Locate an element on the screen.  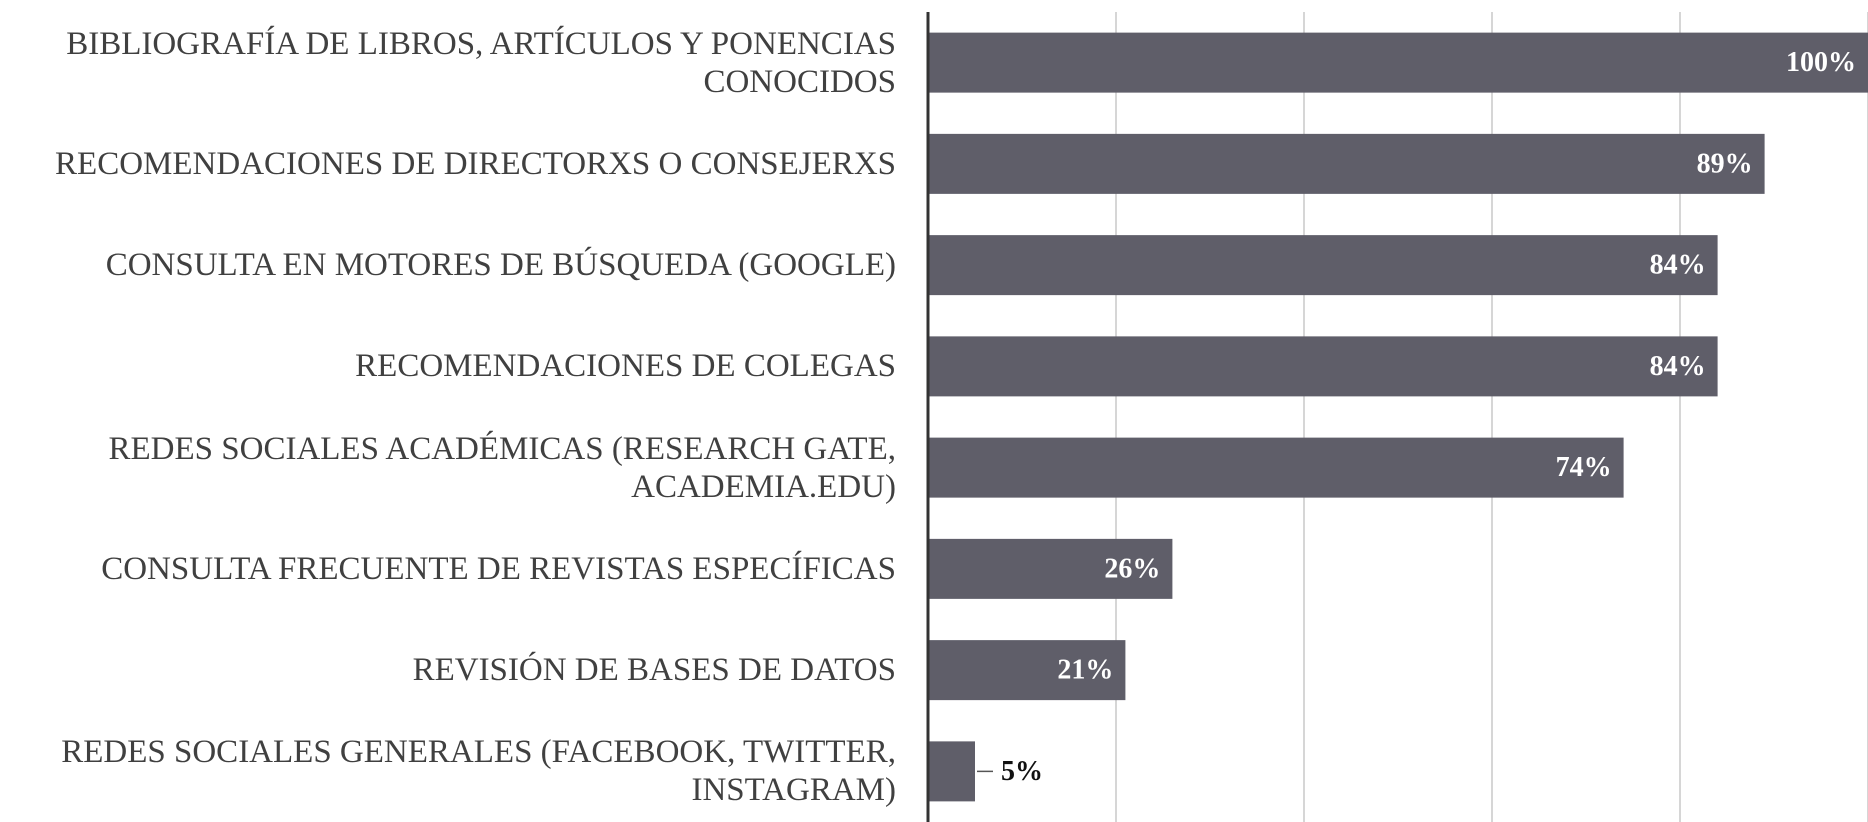
value-label: 21% is located at coordinates (1085, 670).